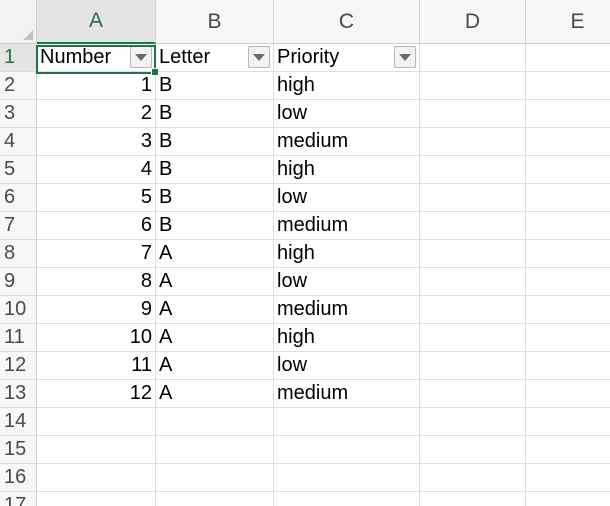 This screenshot has height=506, width=610. Describe the element at coordinates (18, 282) in the screenshot. I see `row-header-9: 9` at that location.